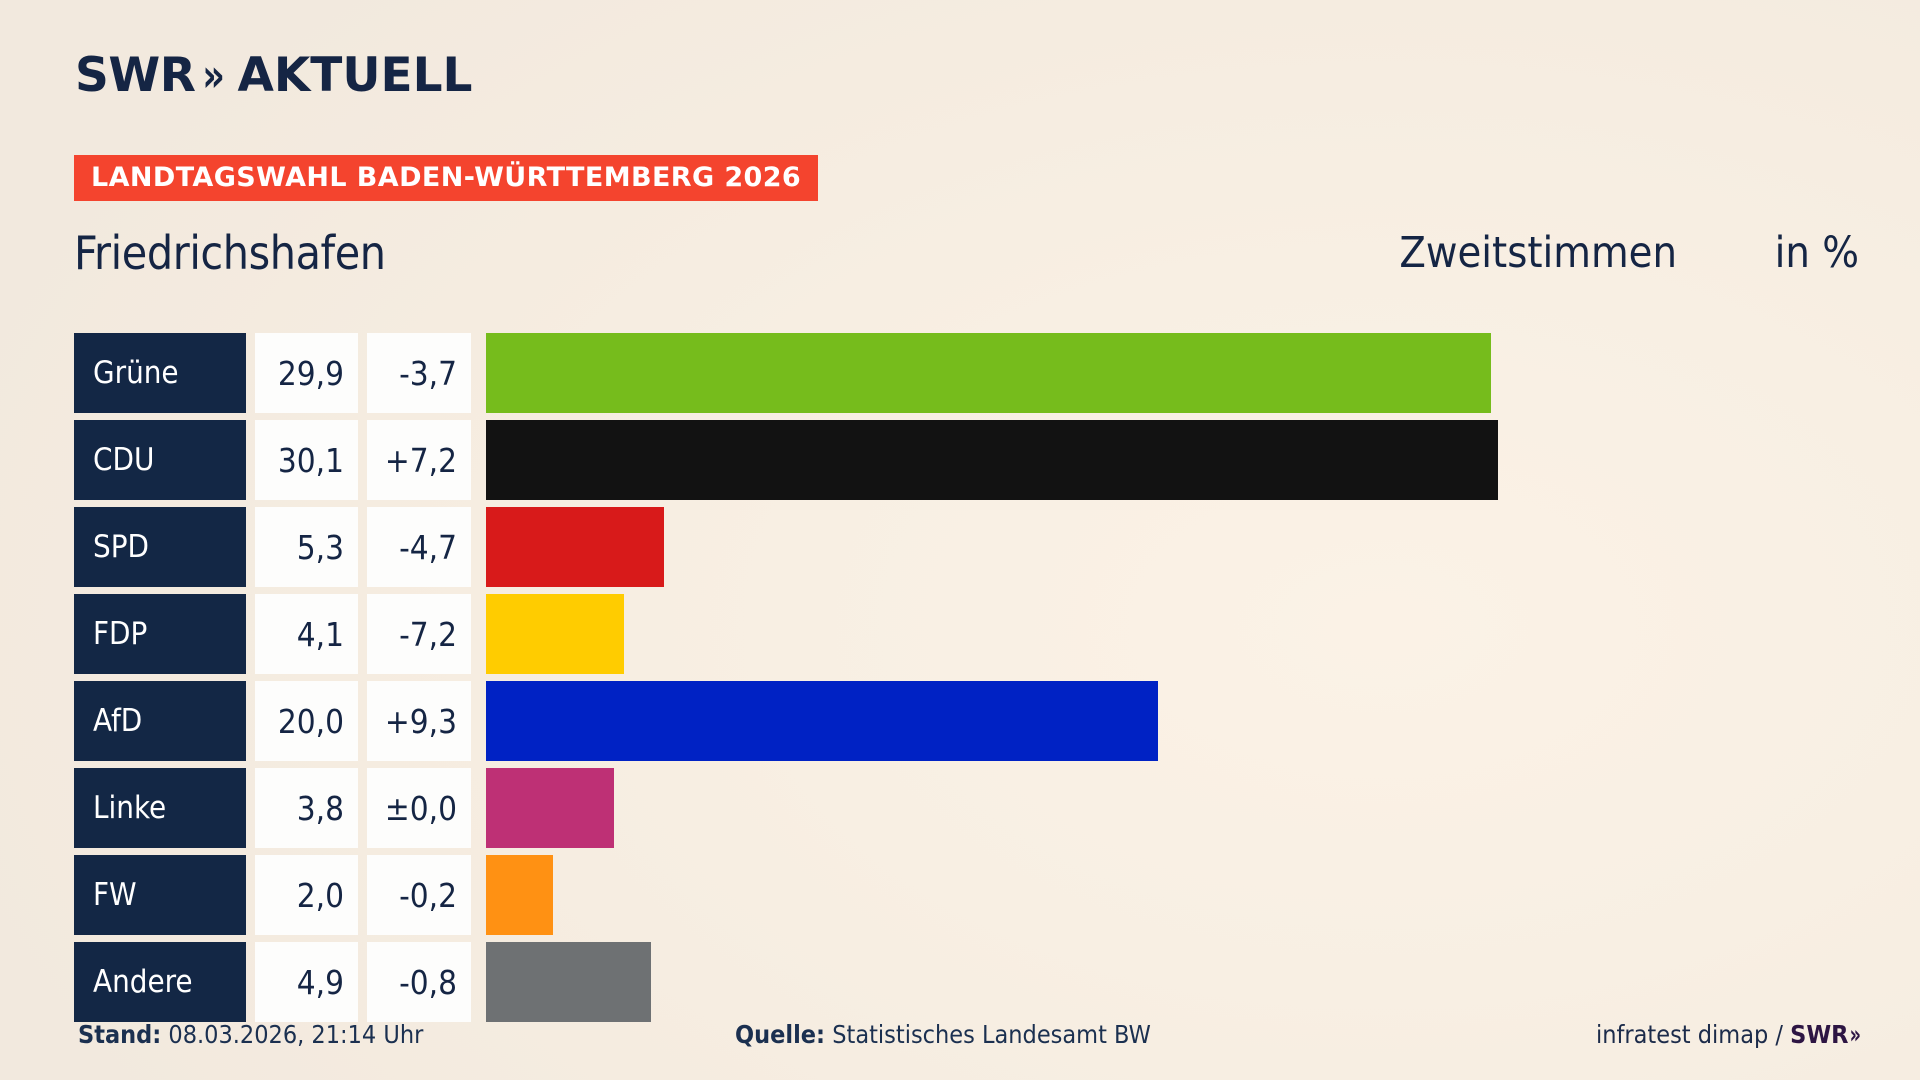 The image size is (1920, 1080). I want to click on stand-label: Stand:, so click(120, 1034).